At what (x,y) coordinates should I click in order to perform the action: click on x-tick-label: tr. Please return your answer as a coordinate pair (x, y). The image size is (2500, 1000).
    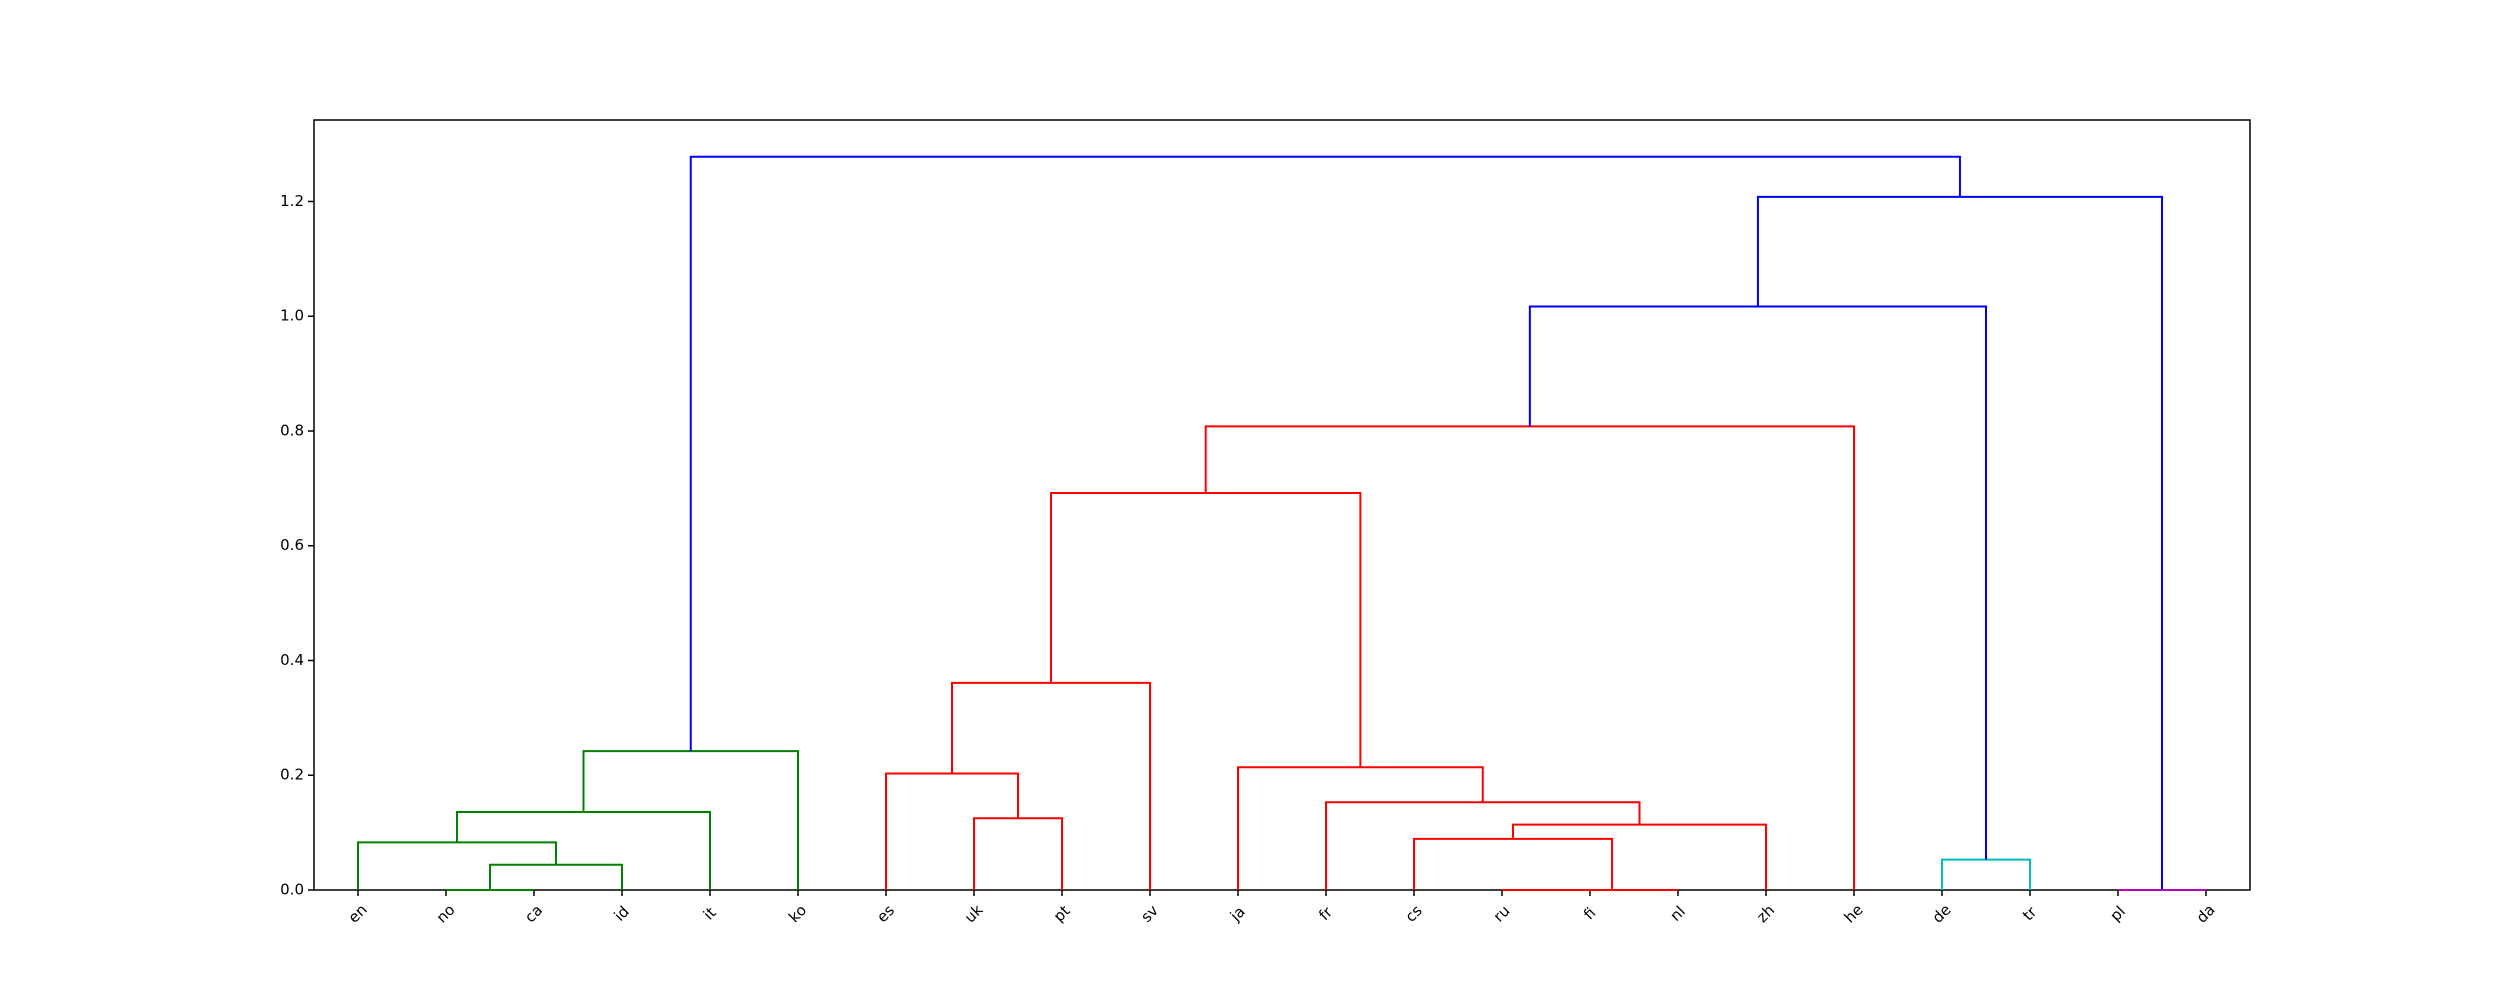
    Looking at the image, I should click on (2030, 913).